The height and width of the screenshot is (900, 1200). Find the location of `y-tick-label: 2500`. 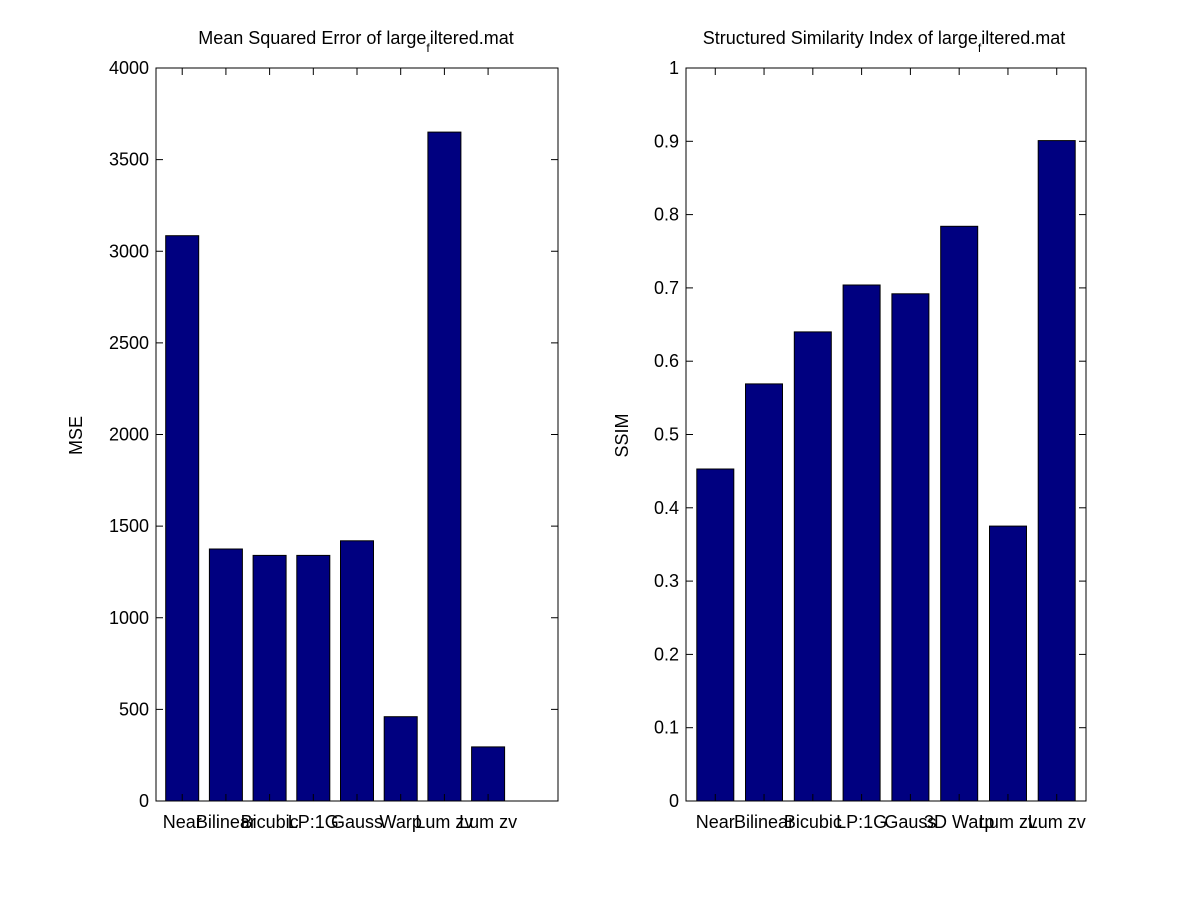

y-tick-label: 2500 is located at coordinates (129, 343).